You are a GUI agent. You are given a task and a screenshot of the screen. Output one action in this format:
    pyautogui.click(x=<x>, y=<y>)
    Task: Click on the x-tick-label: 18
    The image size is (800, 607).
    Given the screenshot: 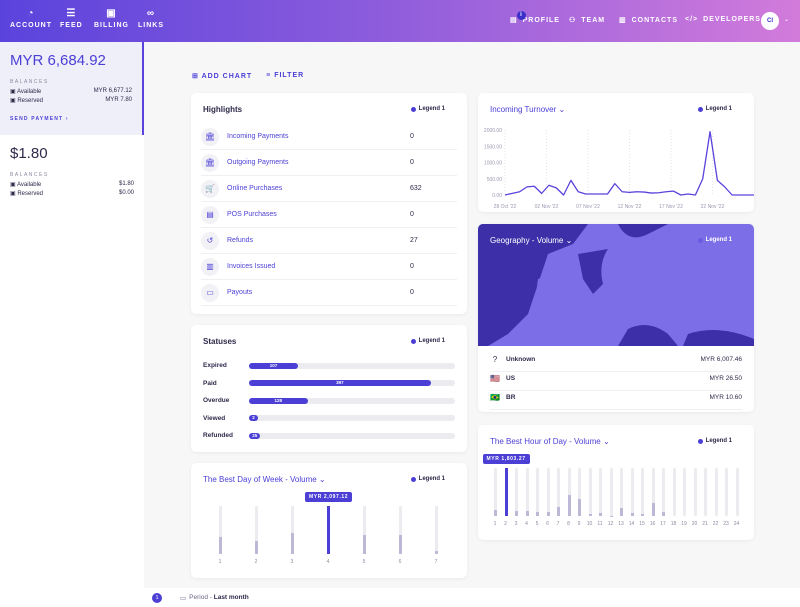 What is the action you would take?
    pyautogui.click(x=673, y=524)
    